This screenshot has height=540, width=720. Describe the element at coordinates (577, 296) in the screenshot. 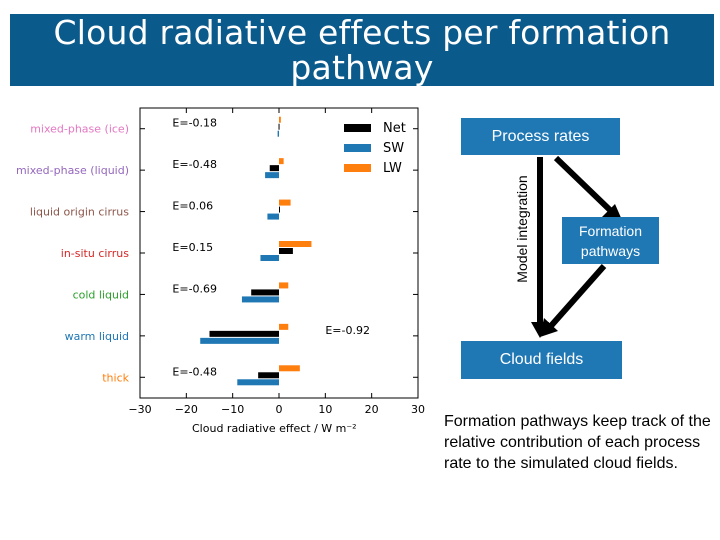

I see `arrow-formation-to-cloud` at that location.